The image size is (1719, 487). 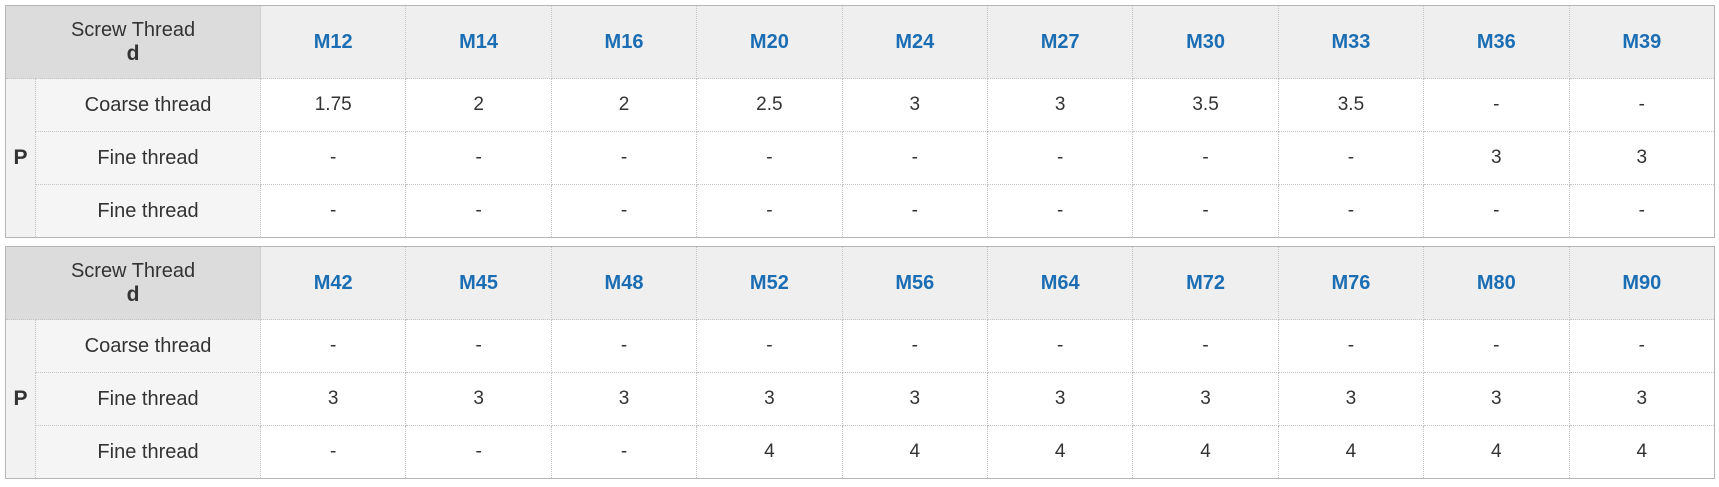 I want to click on size-header: M45, so click(x=478, y=283).